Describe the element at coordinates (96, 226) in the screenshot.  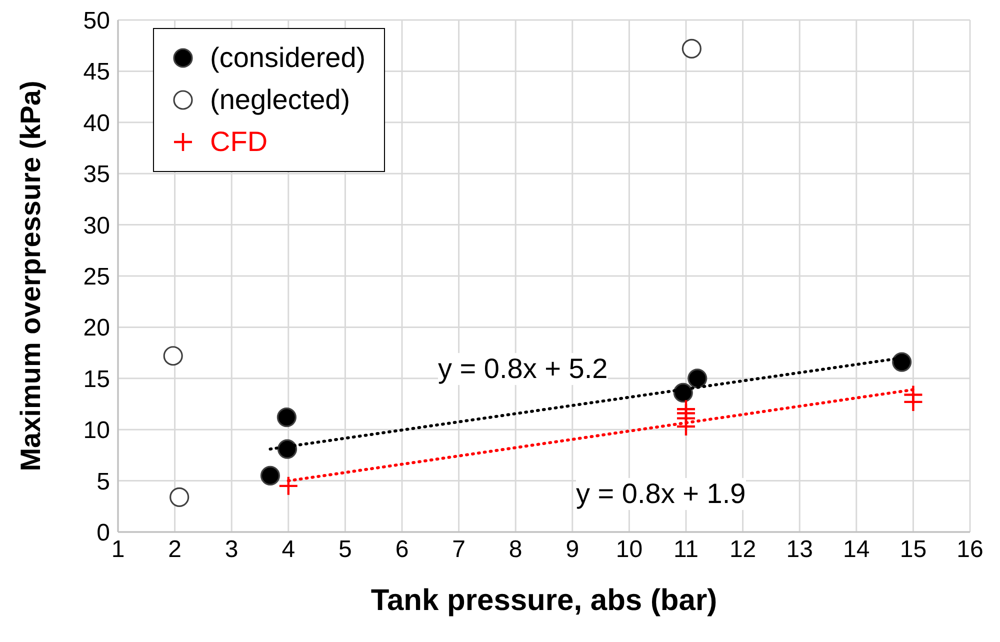
I see `y-tick-label: 30` at that location.